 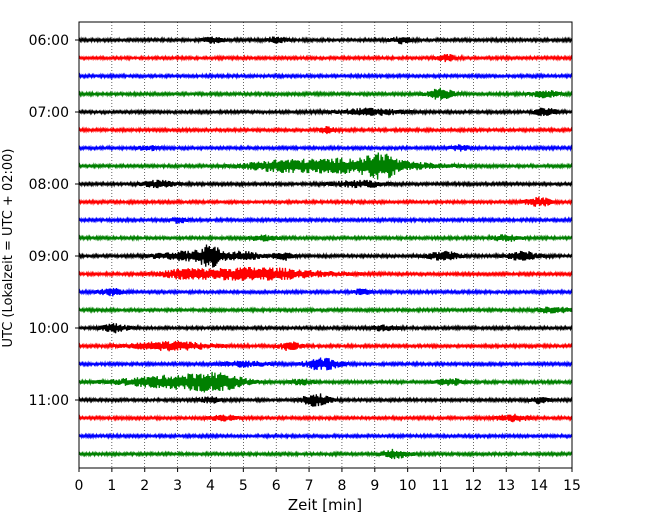 I want to click on y-axis: 06:00 07:00 08:00 09:00 10:00 11:00, so click(x=54, y=221).